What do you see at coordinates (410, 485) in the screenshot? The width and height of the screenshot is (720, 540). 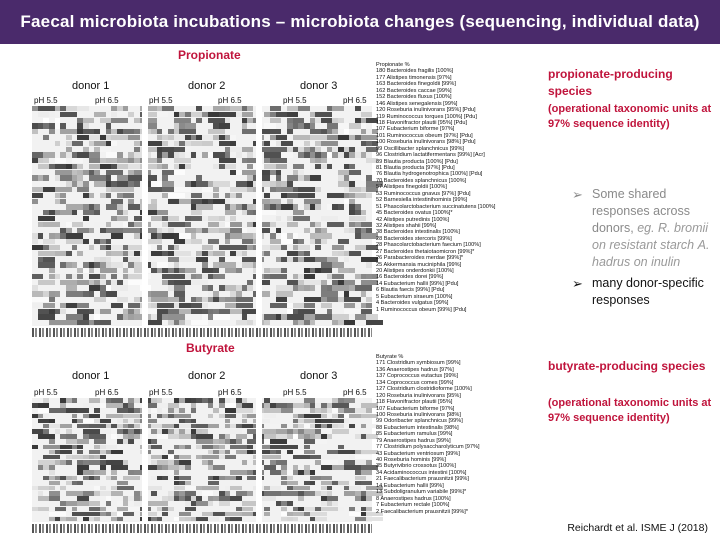 I see `species-entry: 14 Eubacterium hallii [99%]` at bounding box center [410, 485].